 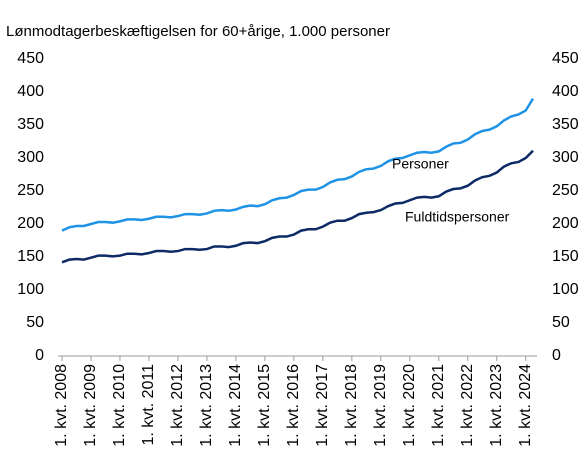 I want to click on series-label: Personer, so click(x=420, y=164).